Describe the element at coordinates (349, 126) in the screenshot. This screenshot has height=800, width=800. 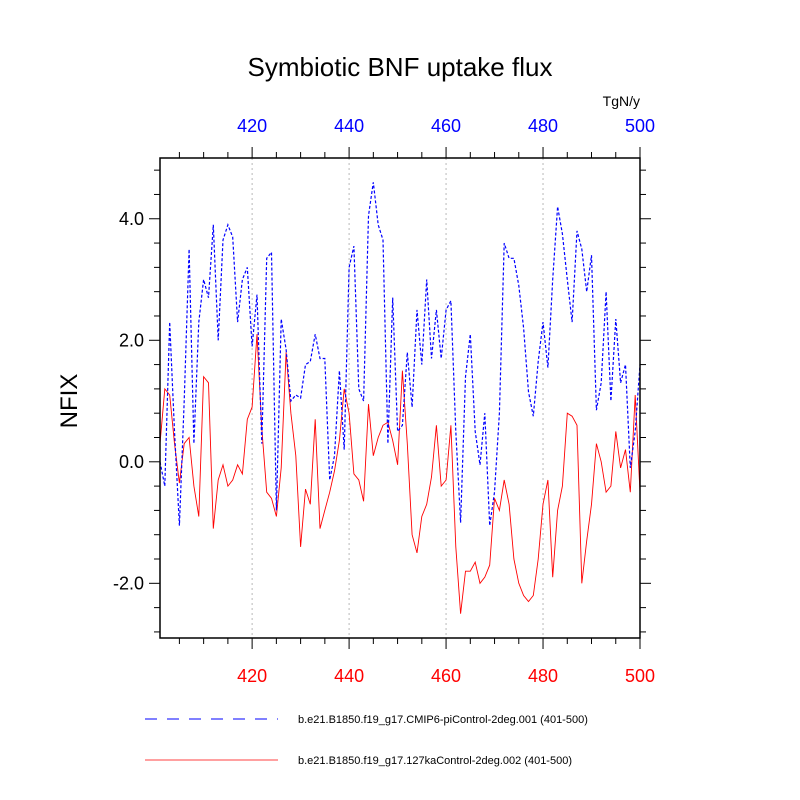
I see `x-tick-label-top: 440` at that location.